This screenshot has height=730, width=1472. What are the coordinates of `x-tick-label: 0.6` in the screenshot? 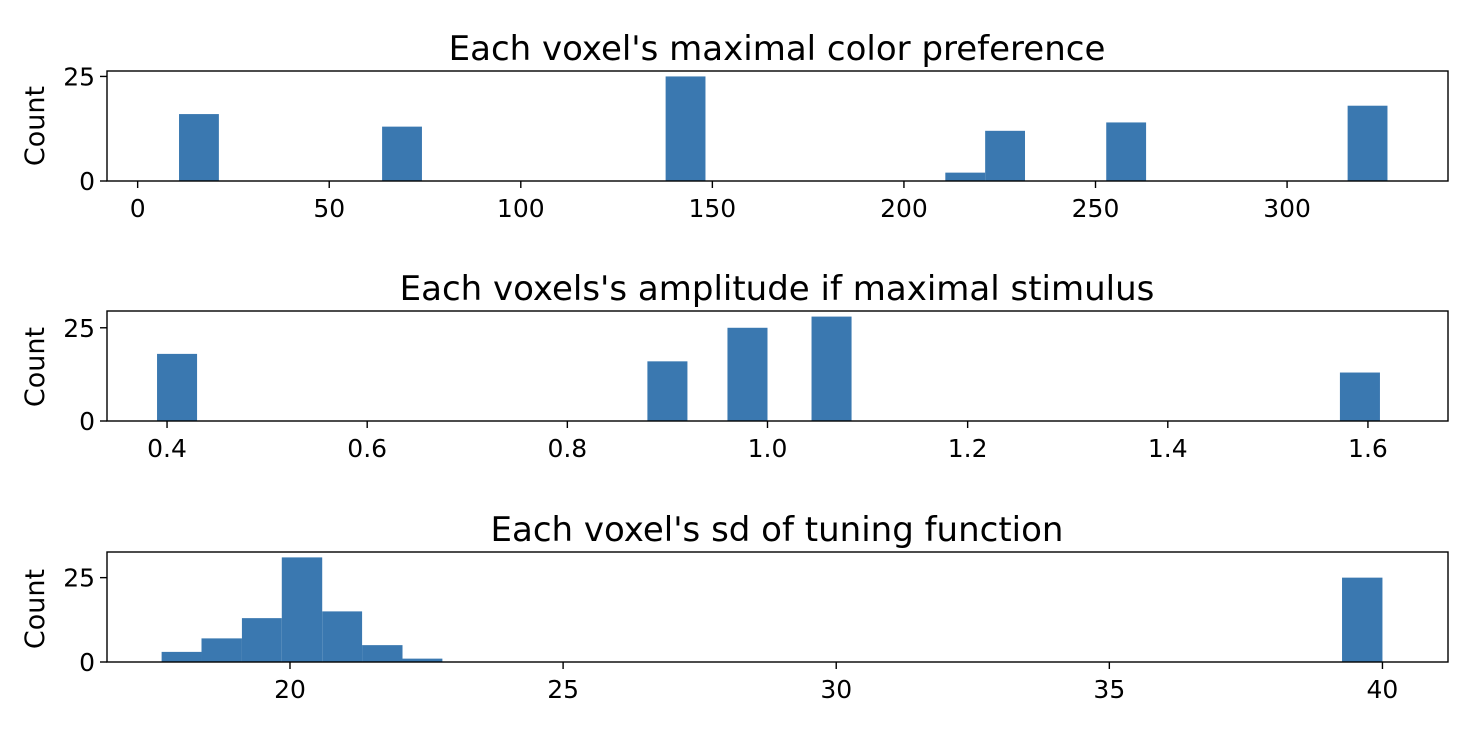 It's located at (367, 448).